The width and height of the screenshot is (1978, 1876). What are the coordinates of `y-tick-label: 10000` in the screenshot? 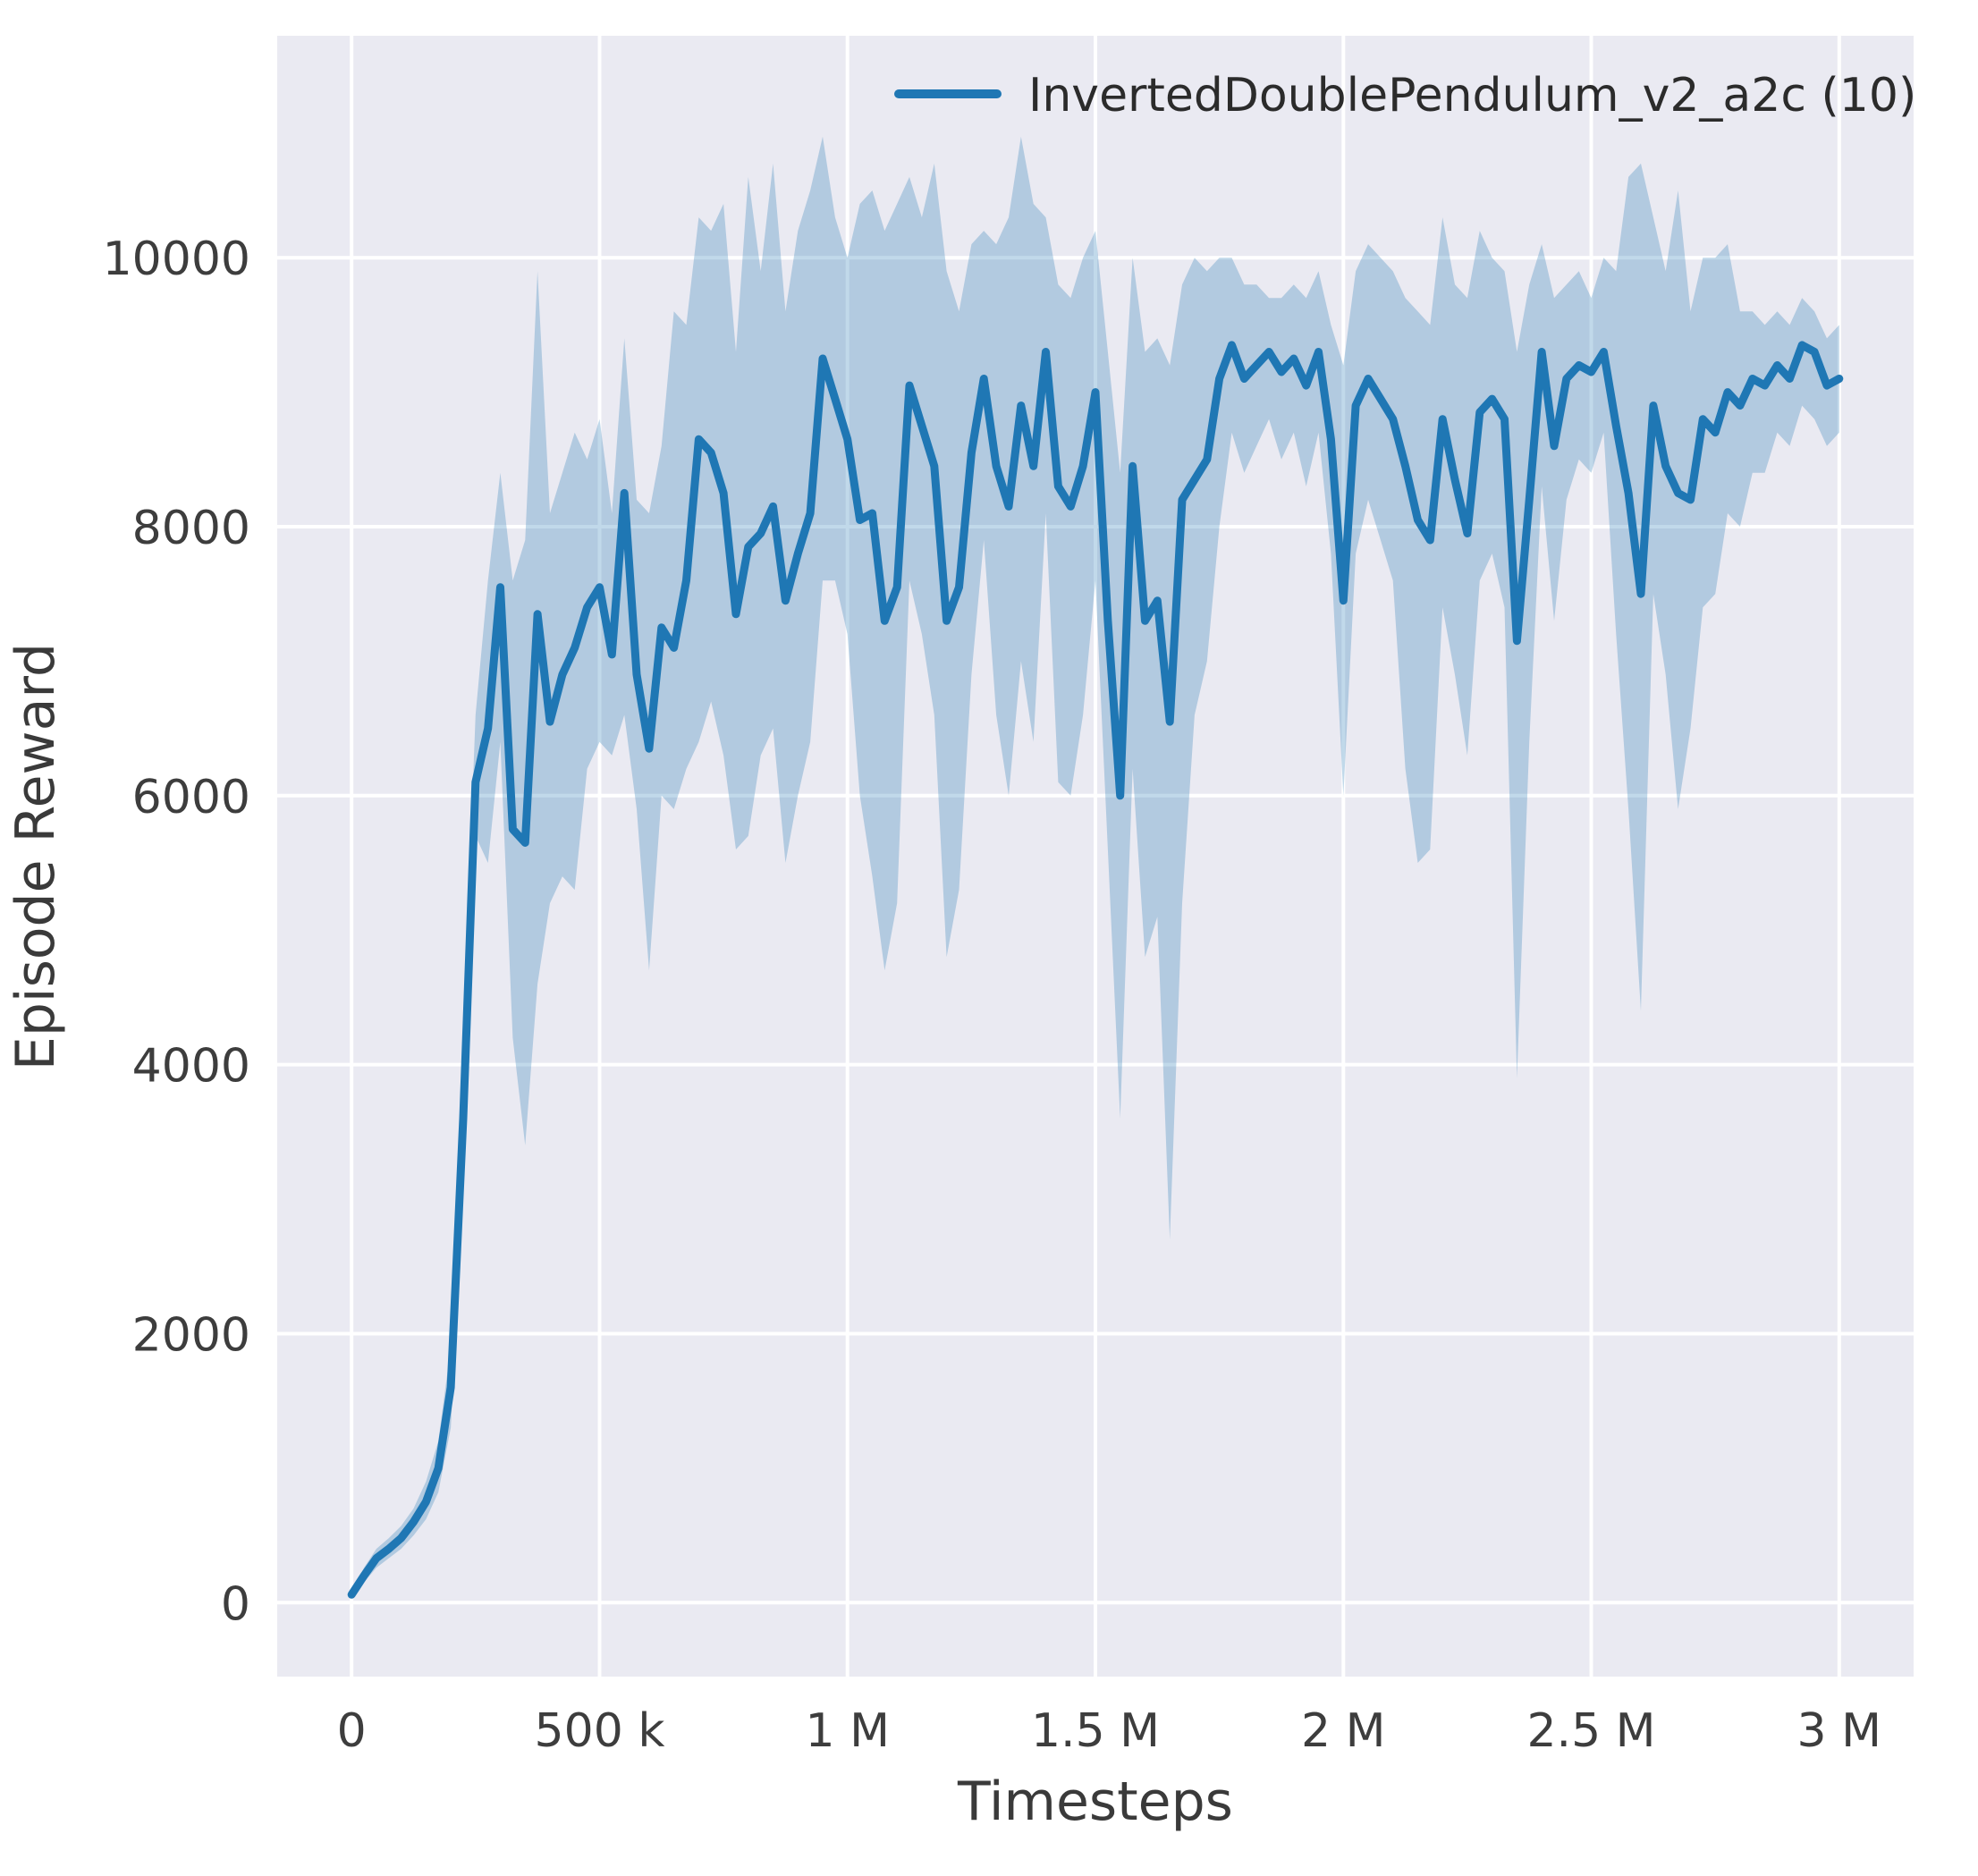 It's located at (176, 259).